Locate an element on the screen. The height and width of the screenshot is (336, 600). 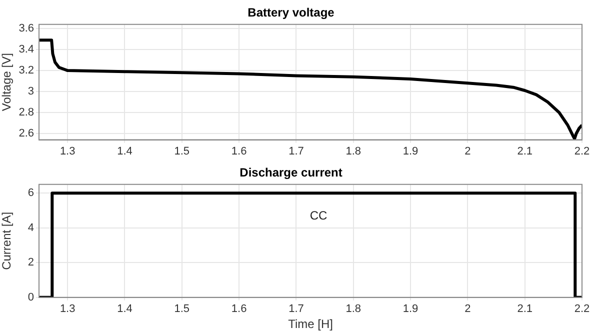
y-axis-title: Current [A] is located at coordinates (7, 241).